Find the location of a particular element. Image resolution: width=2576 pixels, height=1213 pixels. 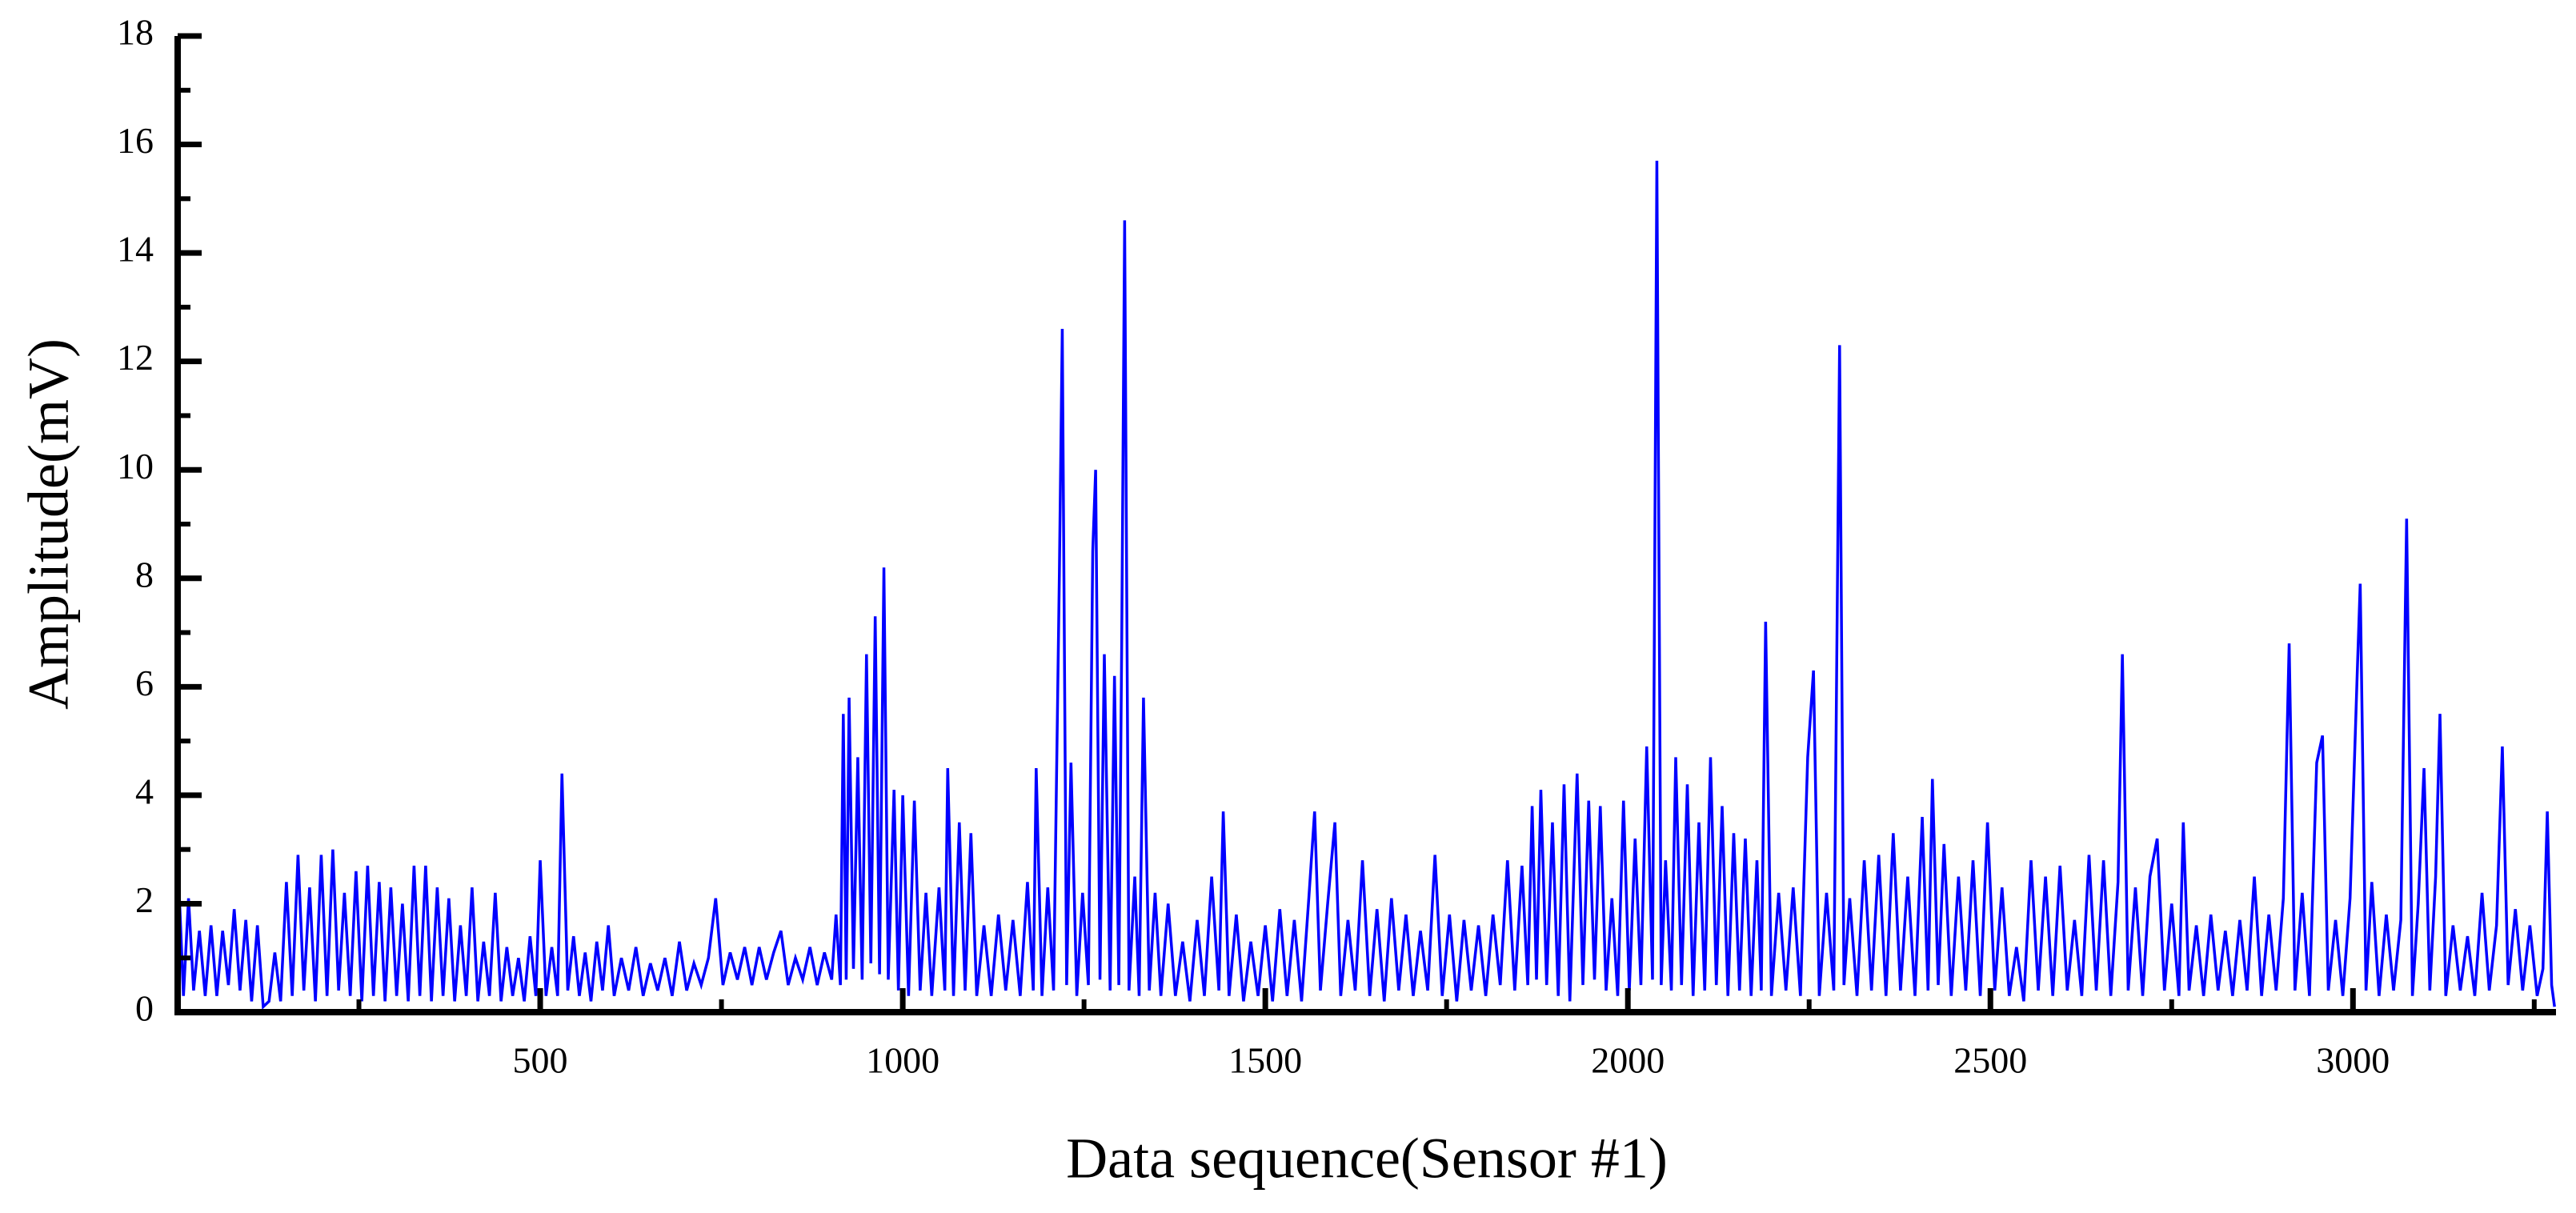

y-axis-title: Amplitude(mV) is located at coordinates (49, 524).